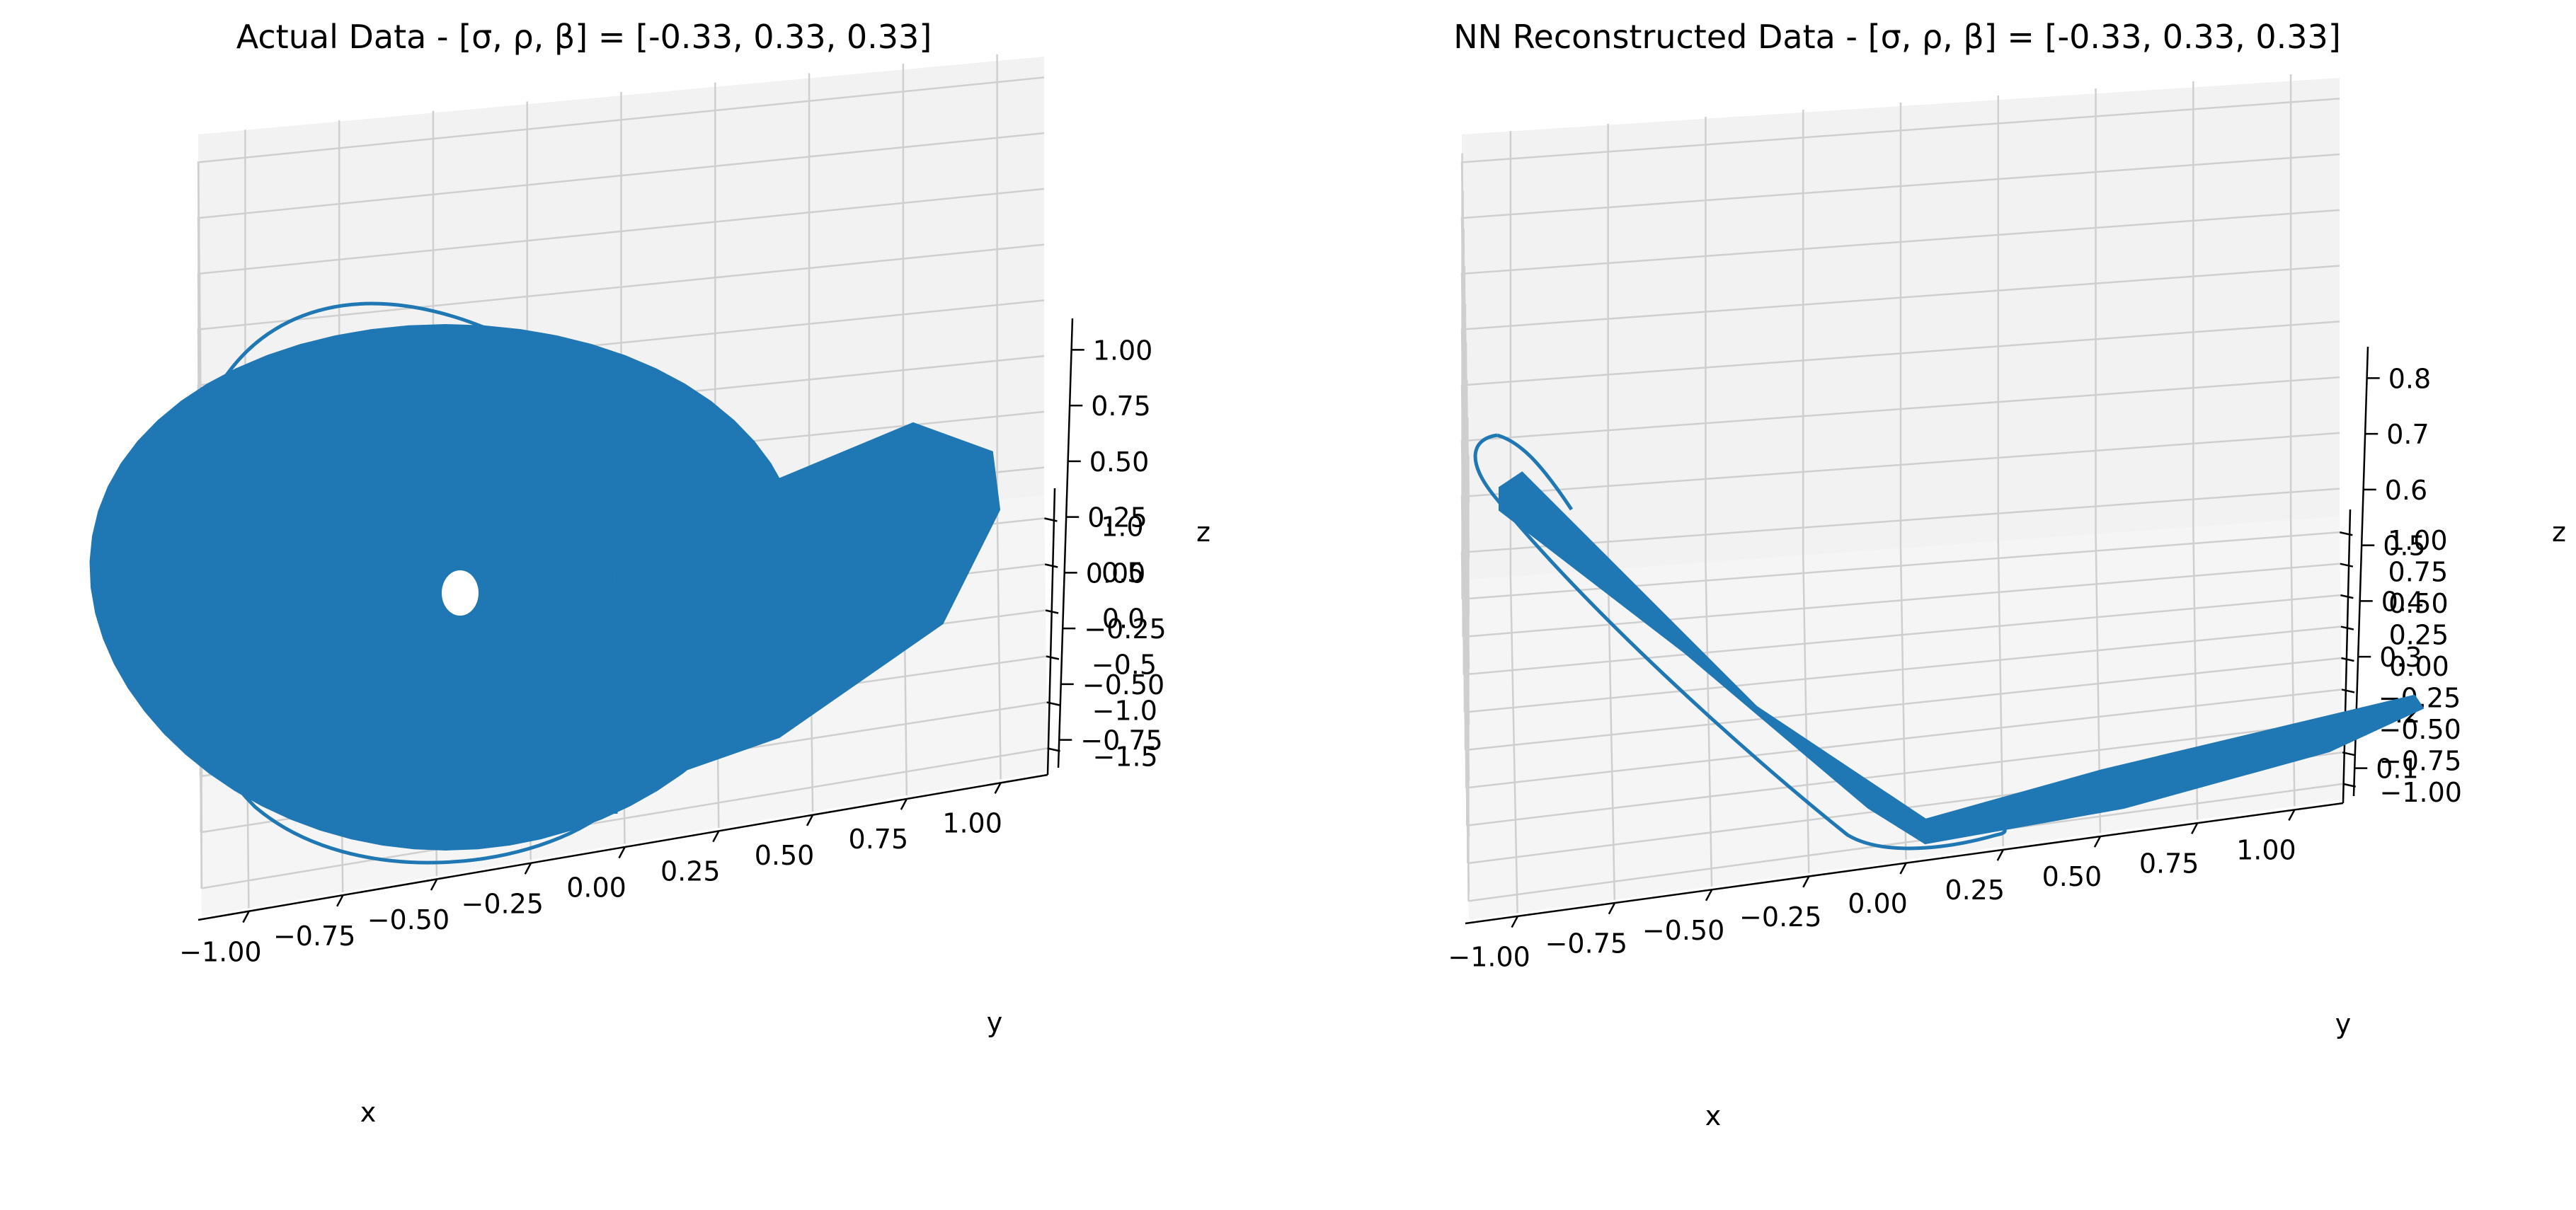  What do you see at coordinates (2407, 434) in the screenshot?
I see `z-tick-label: 0.7` at bounding box center [2407, 434].